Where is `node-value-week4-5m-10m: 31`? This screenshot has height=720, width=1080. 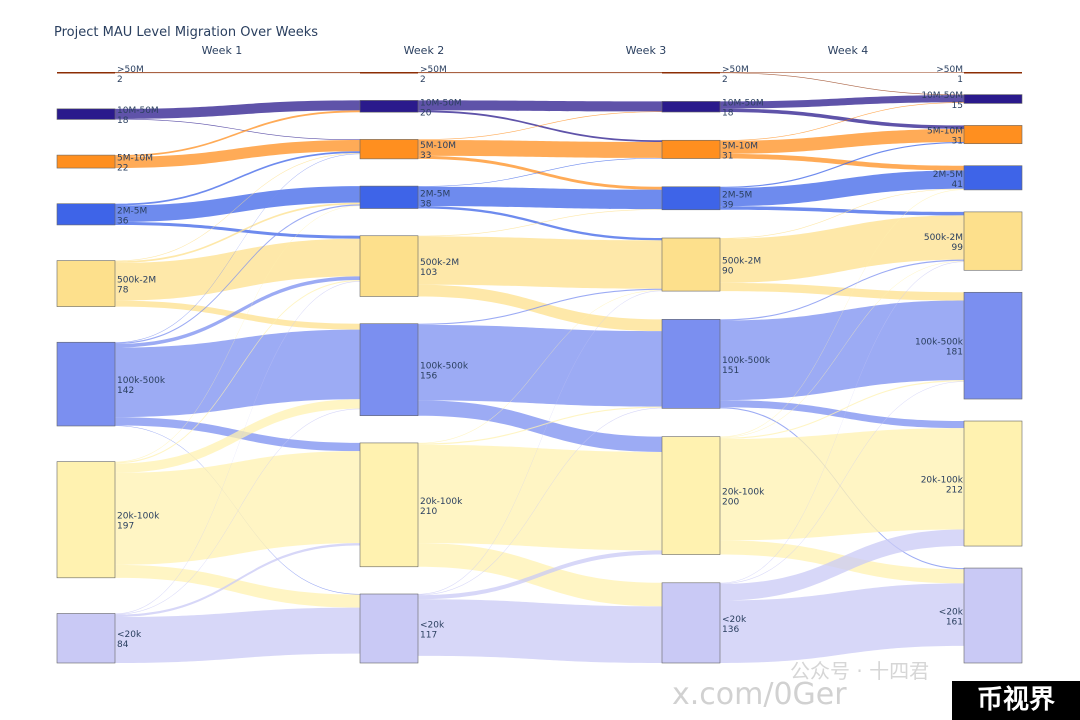
node-value-week4-5m-10m: 31 is located at coordinates (957, 142).